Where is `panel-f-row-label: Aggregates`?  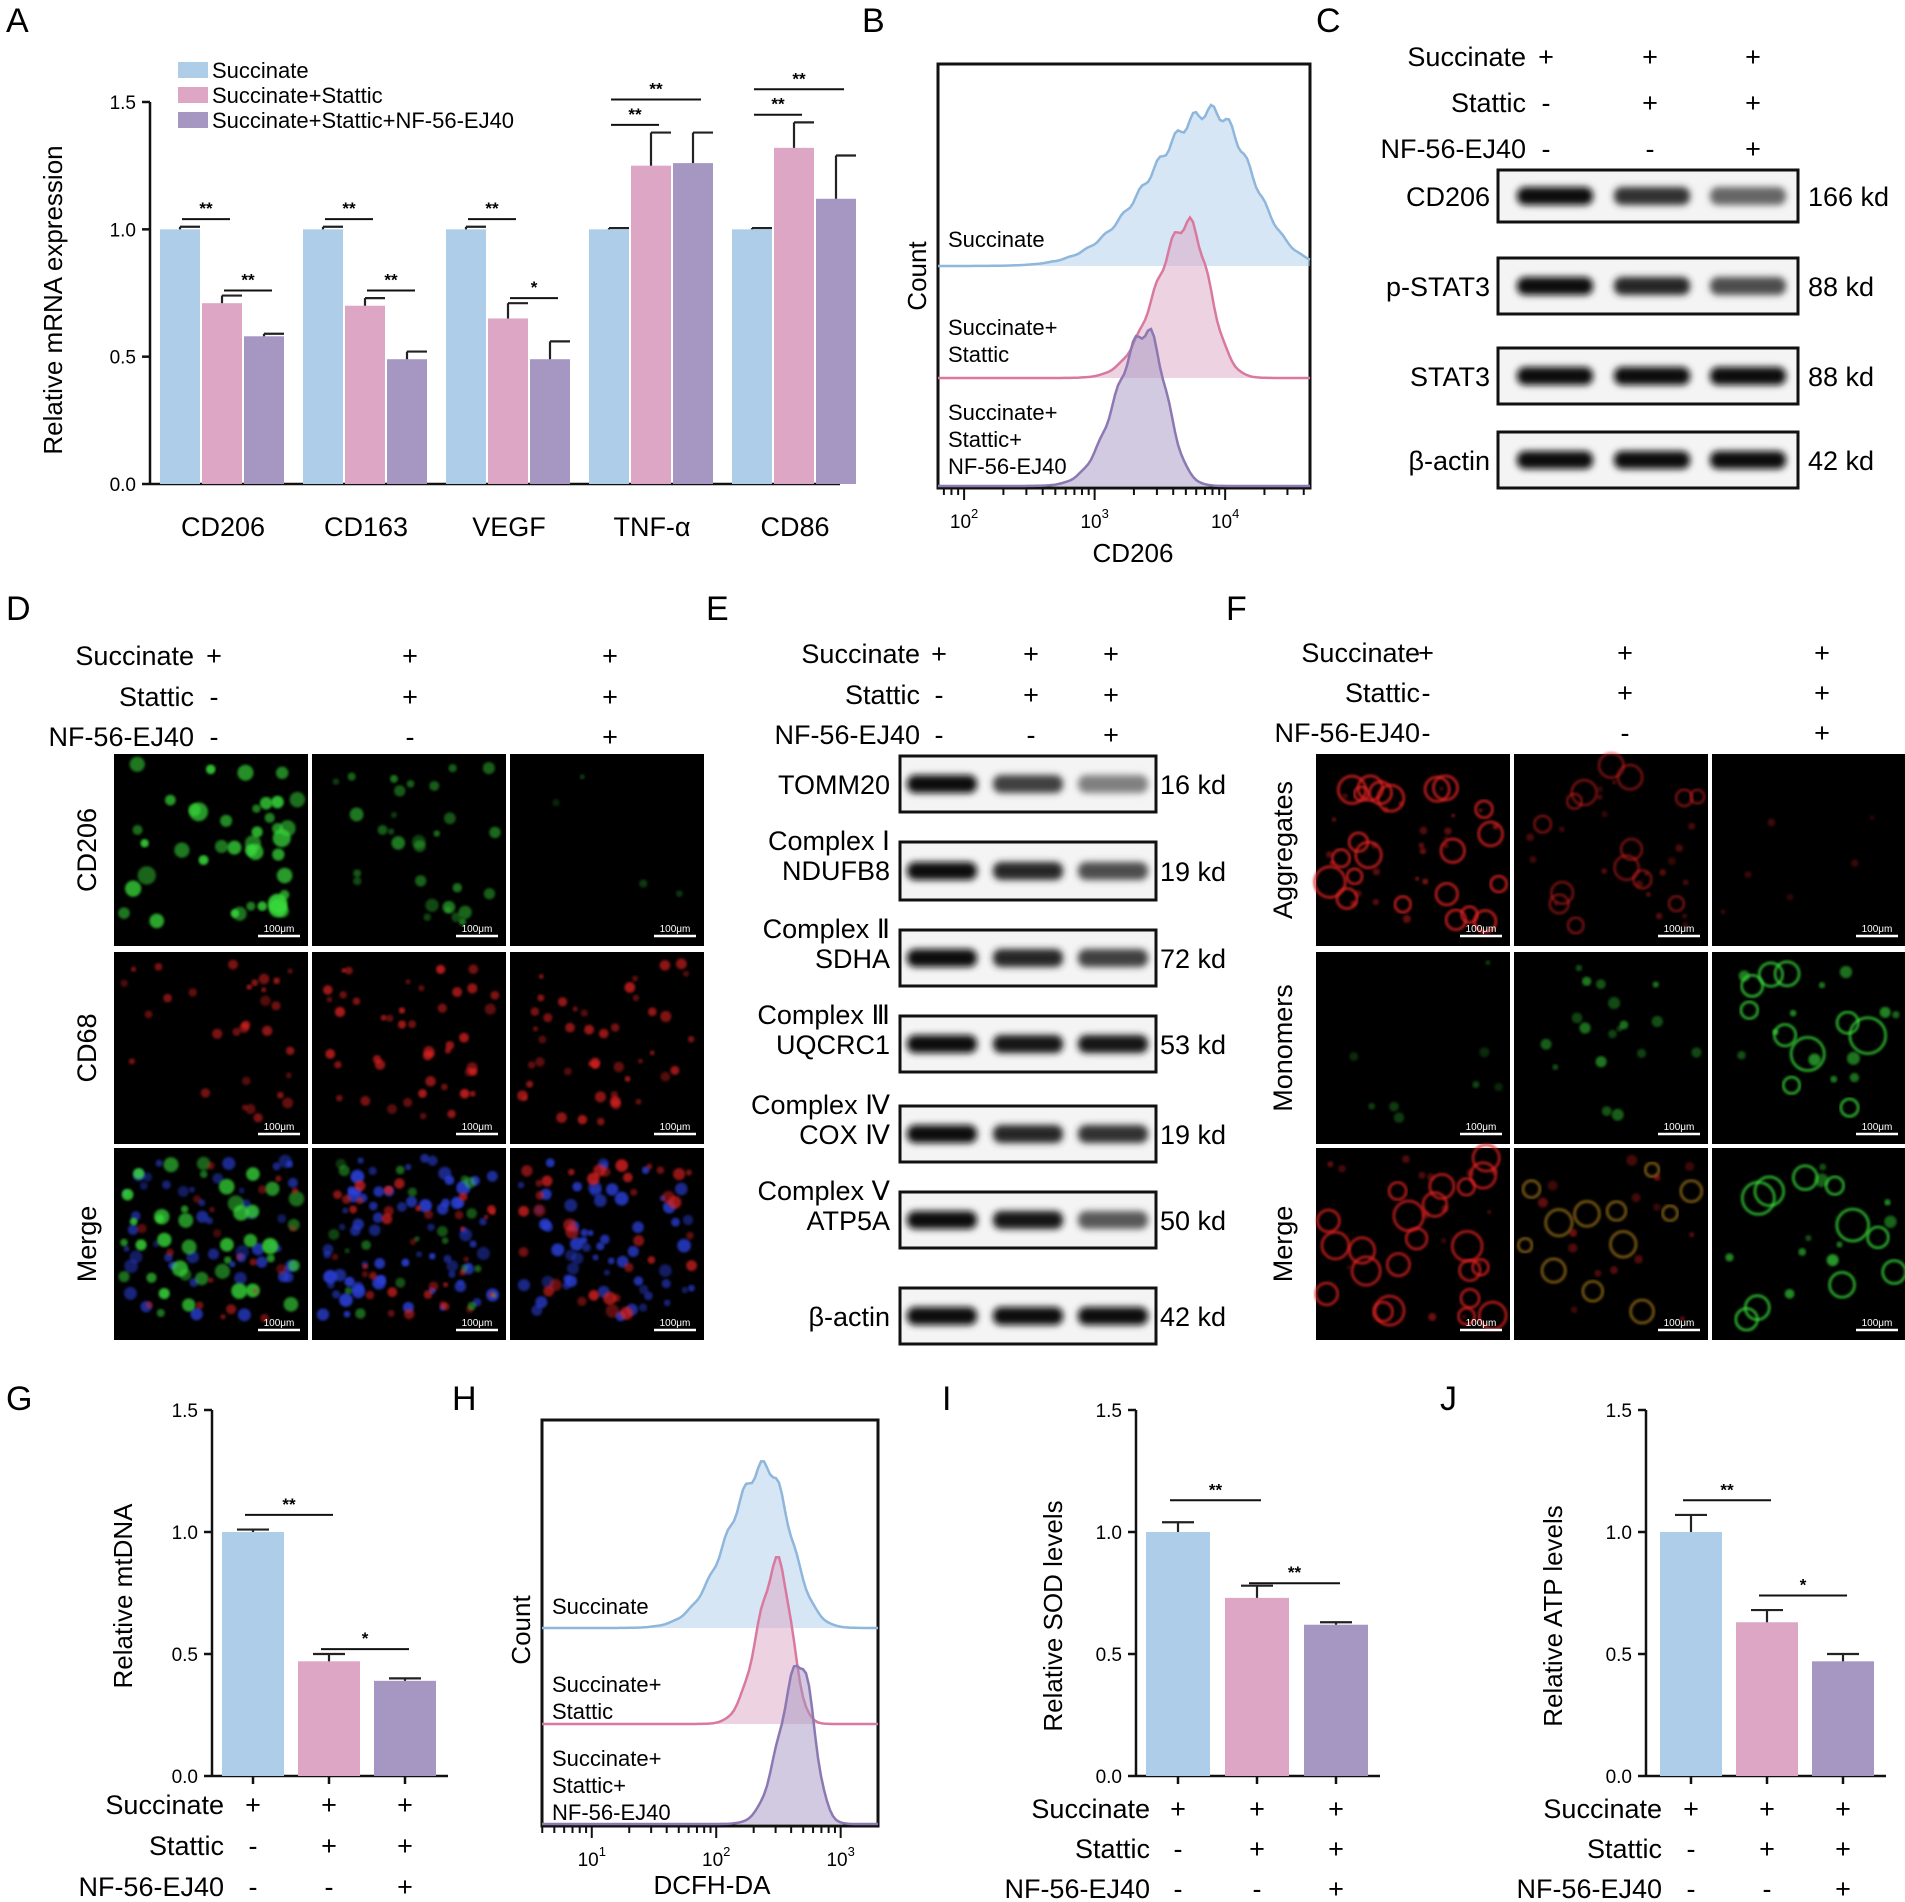
panel-f-row-label: Aggregates is located at coordinates (1283, 850).